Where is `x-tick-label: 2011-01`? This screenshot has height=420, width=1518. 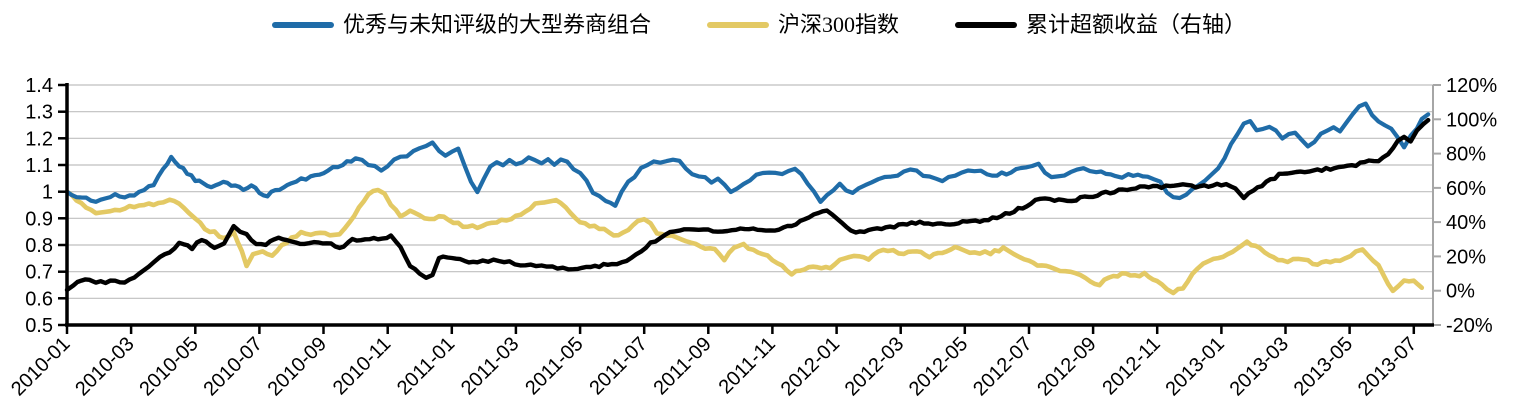 x-tick-label: 2011-01 is located at coordinates (426, 366).